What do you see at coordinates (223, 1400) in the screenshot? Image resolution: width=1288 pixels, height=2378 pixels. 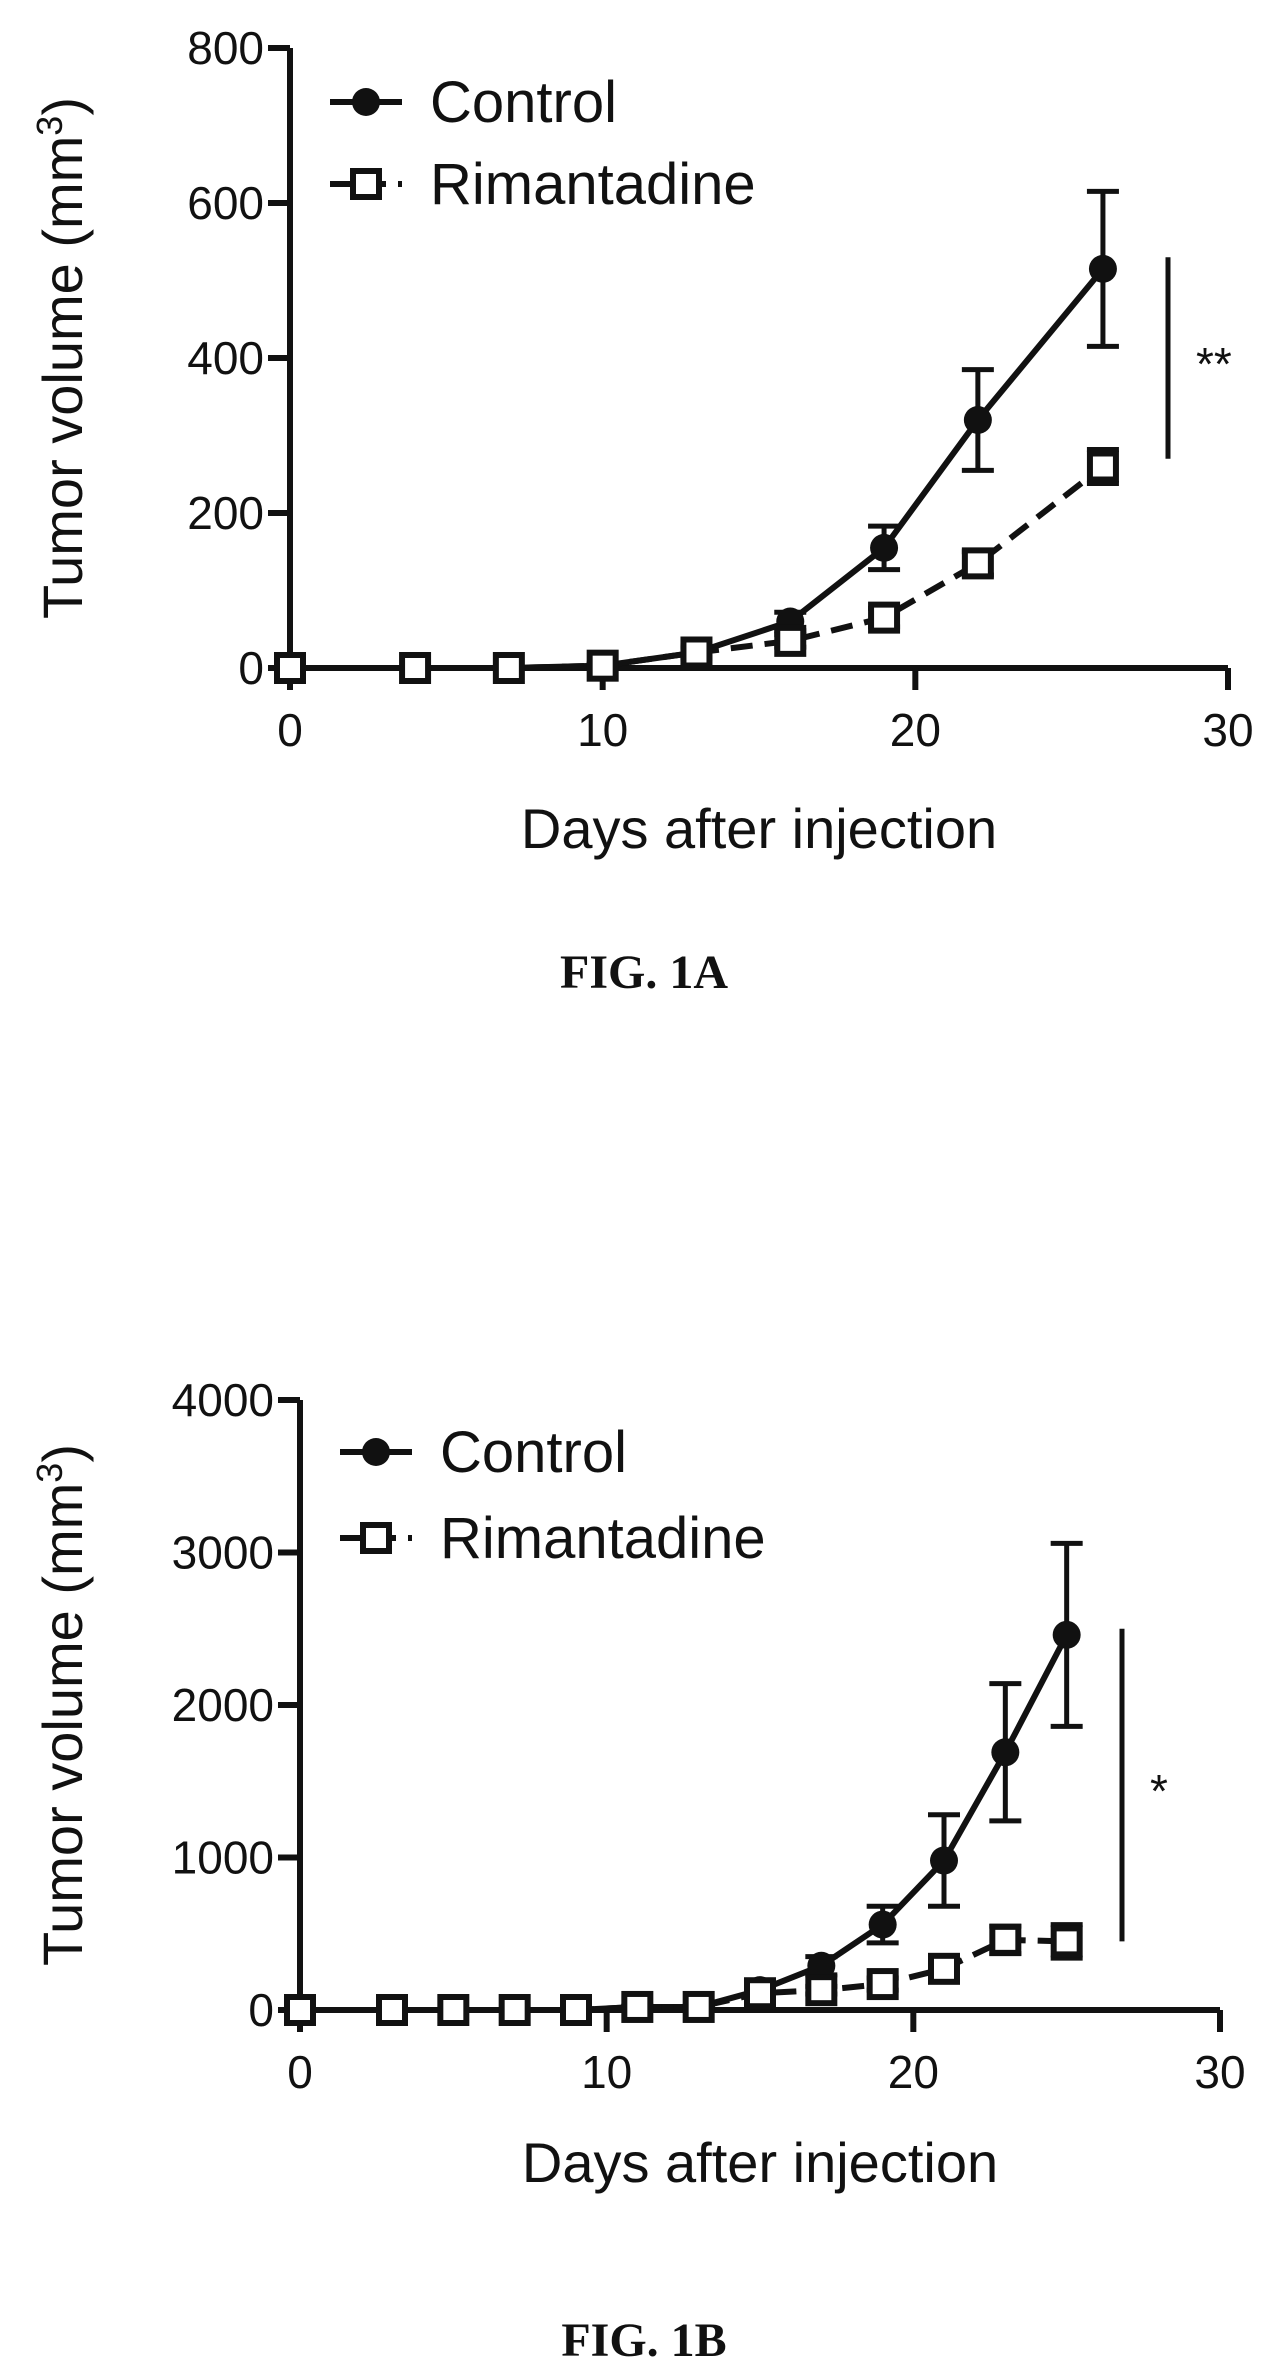 I see `y-tick-label: 4000` at bounding box center [223, 1400].